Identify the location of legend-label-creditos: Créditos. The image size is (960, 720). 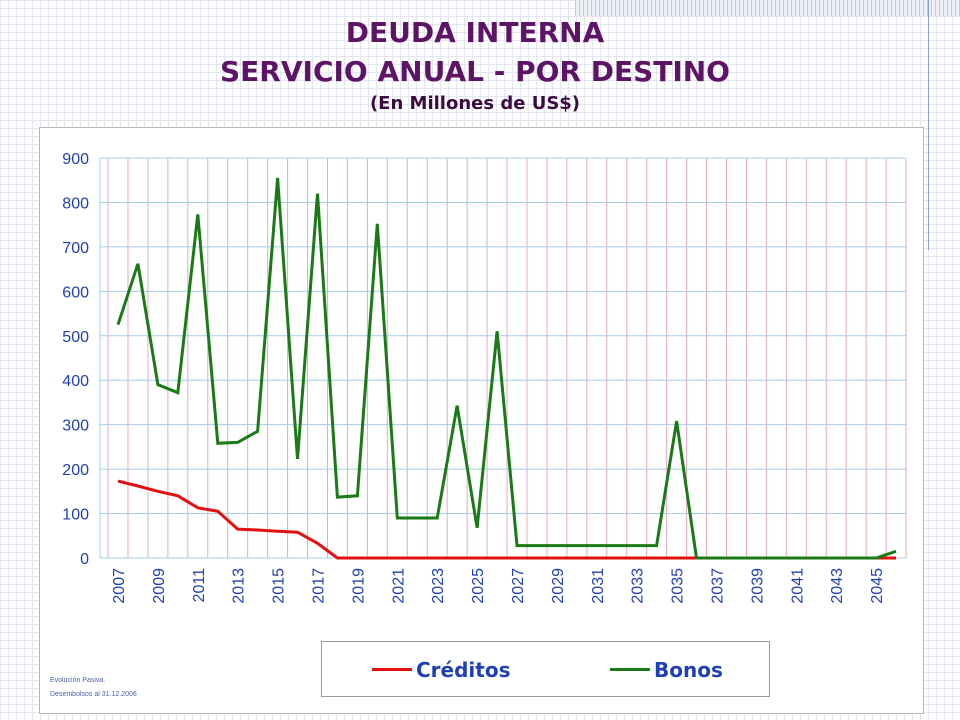
(463, 670).